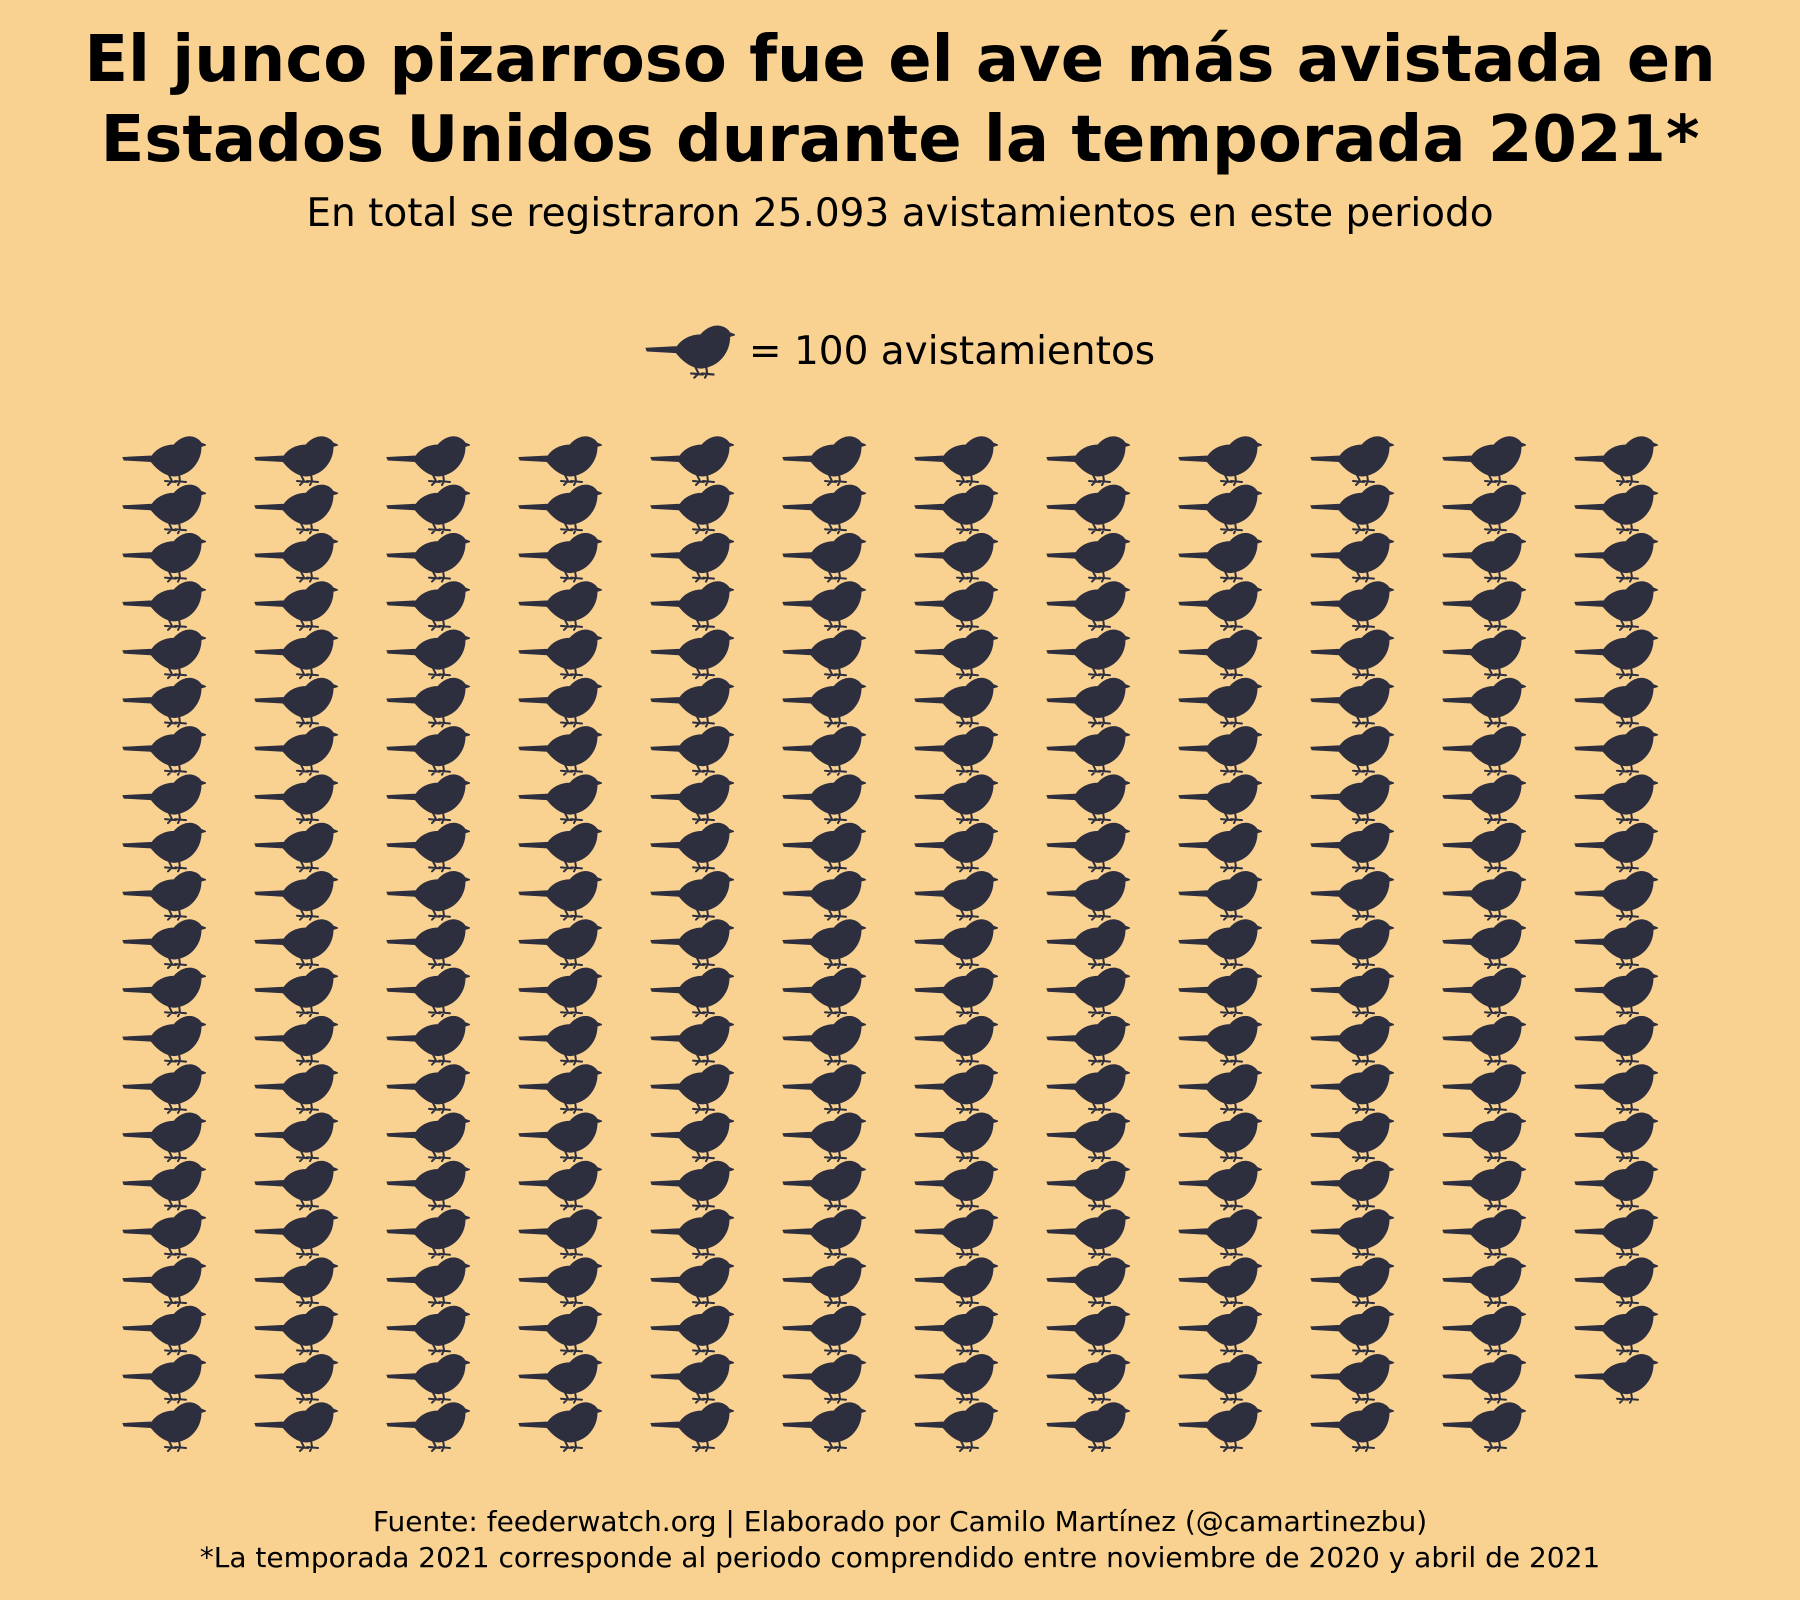 This screenshot has width=1800, height=1600. Describe the element at coordinates (952, 351) in the screenshot. I see `legend-label: = 100 avistamientos` at that location.